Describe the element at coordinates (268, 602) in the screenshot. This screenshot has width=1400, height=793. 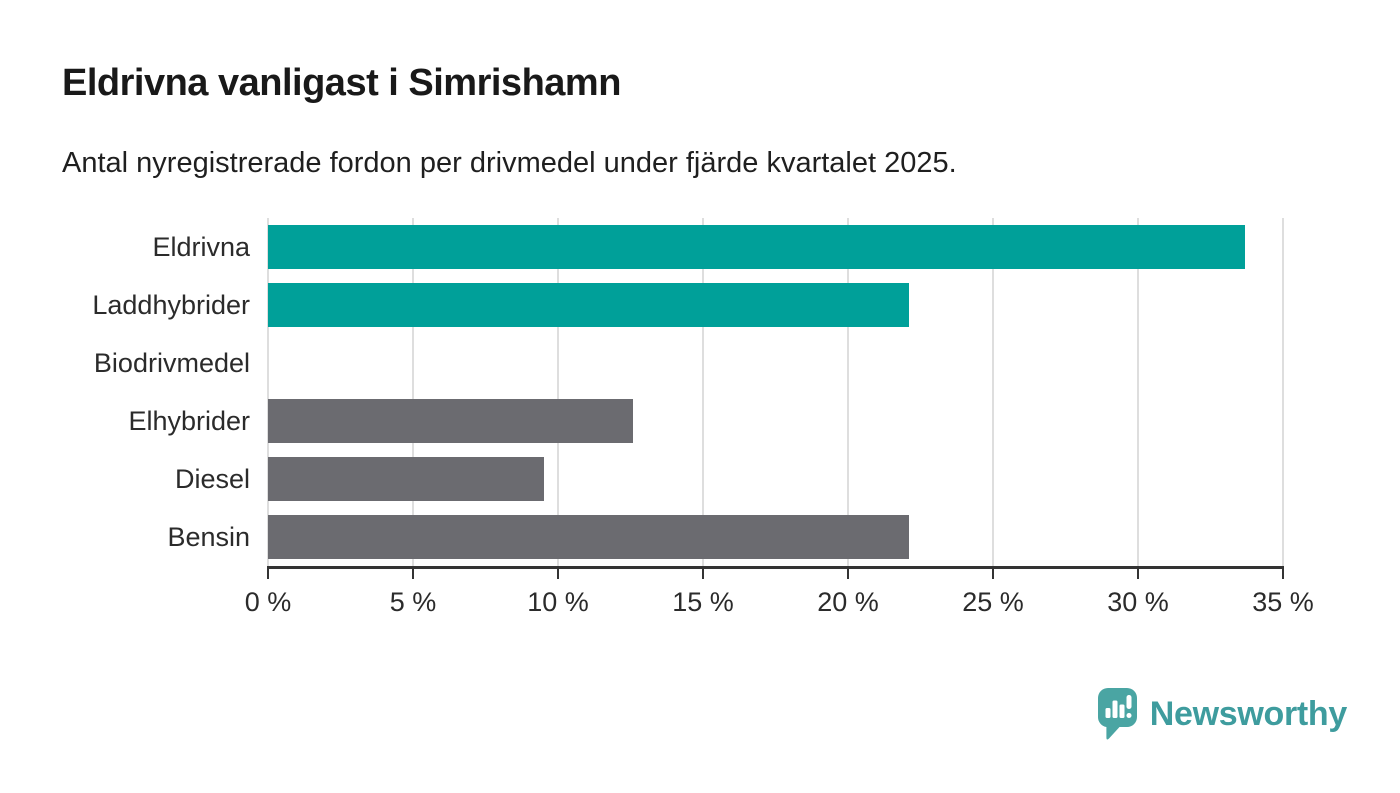
I see `x-axis-tick-label-0: 0 %` at that location.